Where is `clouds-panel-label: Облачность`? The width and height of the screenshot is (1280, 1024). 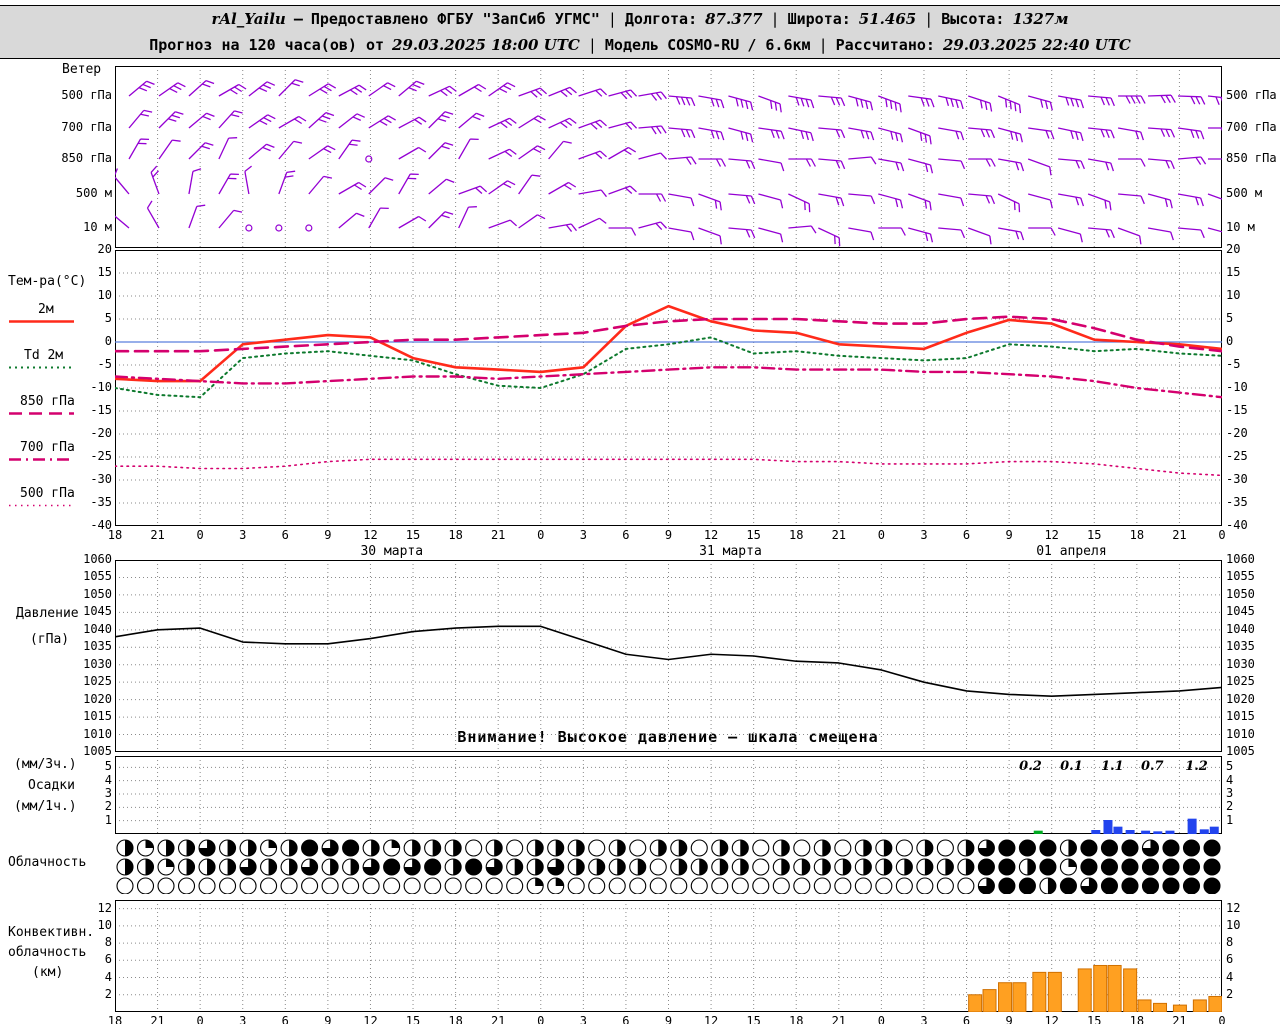 clouds-panel-label: Облачность is located at coordinates (47, 862).